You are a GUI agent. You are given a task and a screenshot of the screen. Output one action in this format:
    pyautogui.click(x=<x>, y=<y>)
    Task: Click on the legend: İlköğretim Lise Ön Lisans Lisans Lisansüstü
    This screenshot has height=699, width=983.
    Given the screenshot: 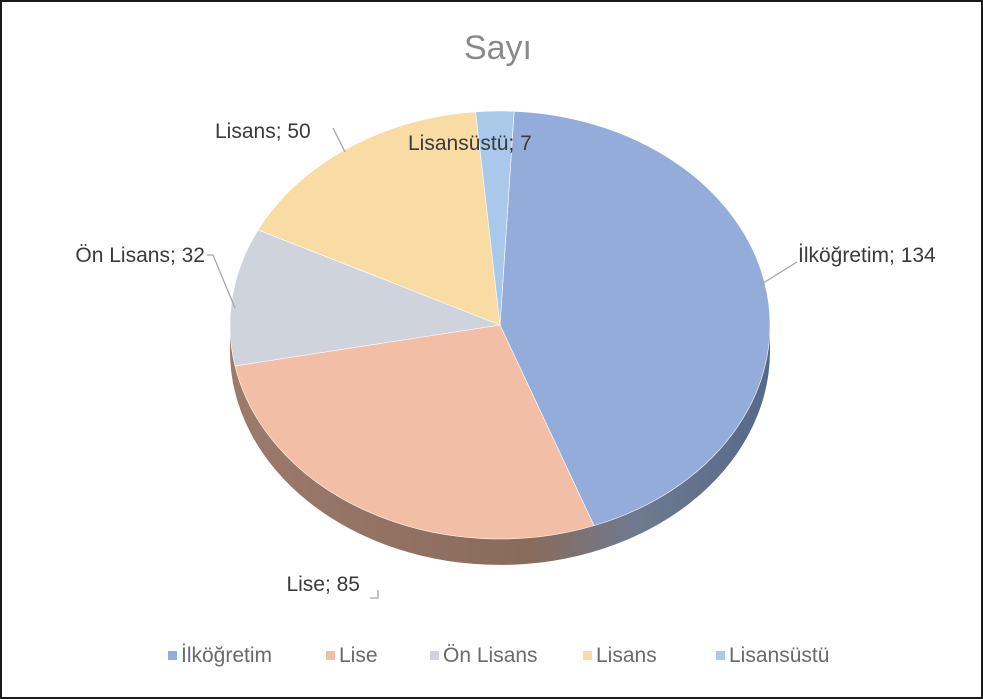 What is the action you would take?
    pyautogui.click(x=498, y=655)
    